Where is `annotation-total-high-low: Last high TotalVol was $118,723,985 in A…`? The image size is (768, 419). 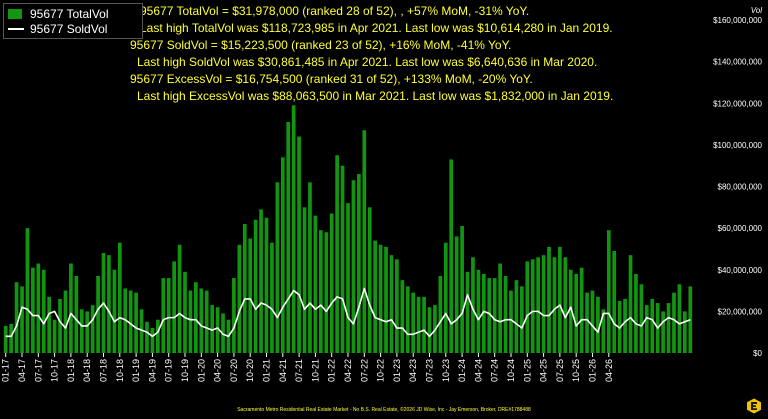
annotation-total-high-low: Last high TotalVol was $118,723,985 in A… is located at coordinates (376, 28).